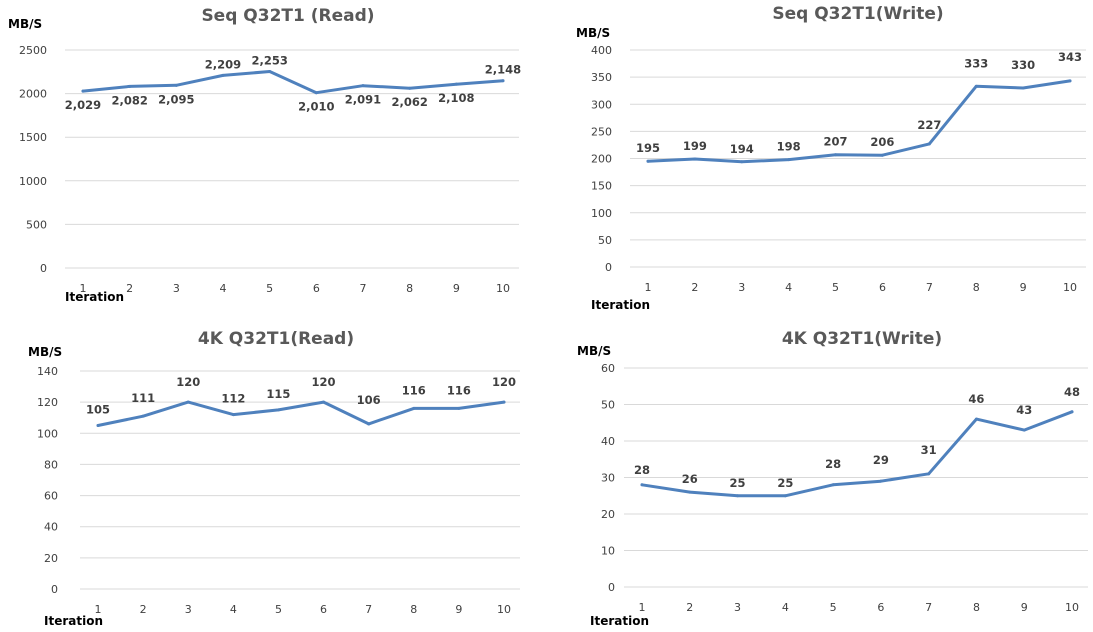 The height and width of the screenshot is (632, 1093). I want to click on data-label: 2,082, so click(129, 100).